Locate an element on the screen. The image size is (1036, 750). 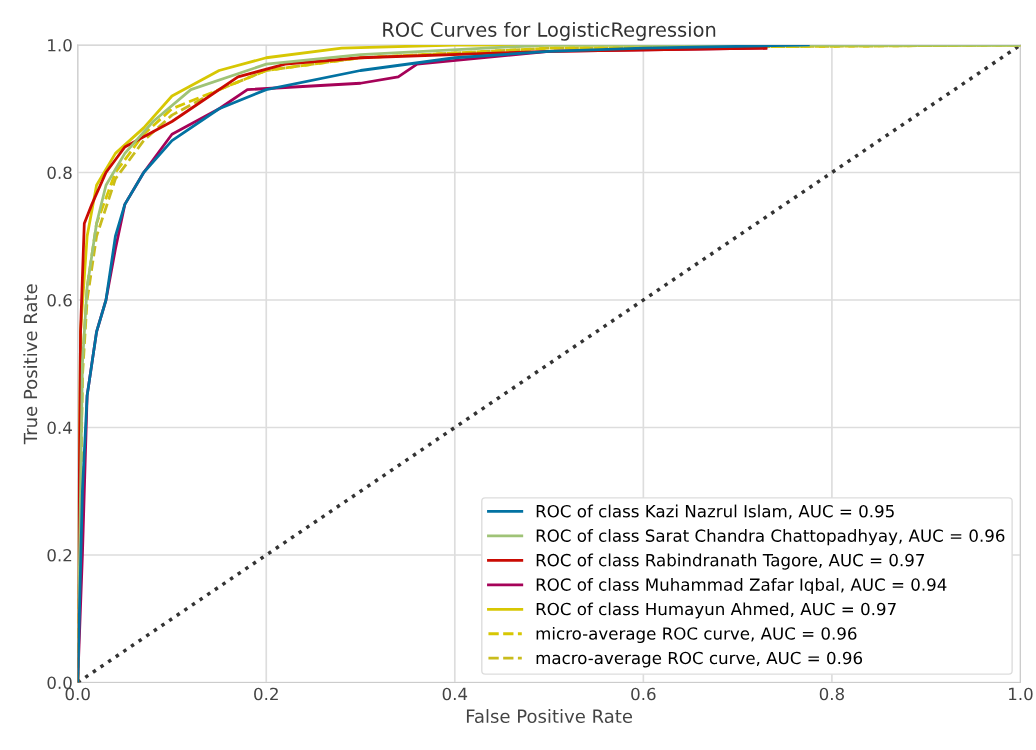
x-tick-label: 0.0 is located at coordinates (77, 694).